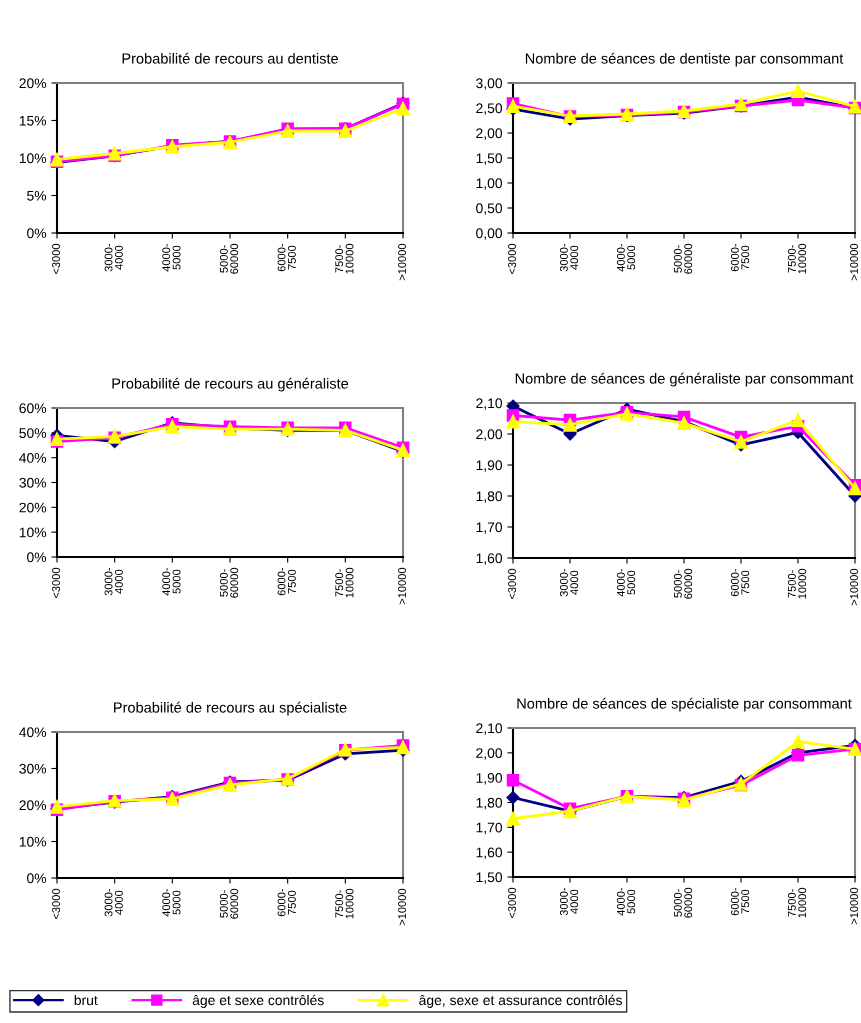  Describe the element at coordinates (684, 704) in the screenshot. I see `chart-title: Nombre de séances de spécialiste par consommant` at that location.